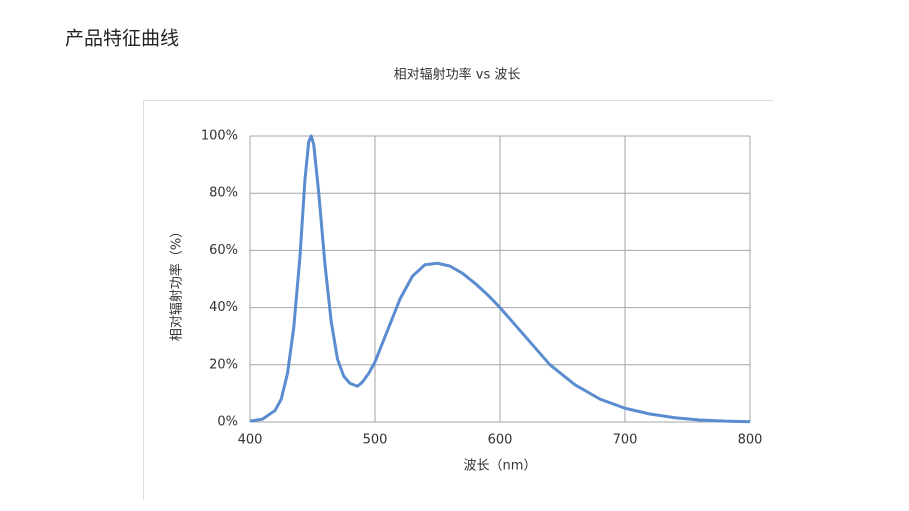 Image resolution: width=909 pixels, height=511 pixels. What do you see at coordinates (223, 193) in the screenshot?
I see `y-tick-label: 80%` at bounding box center [223, 193].